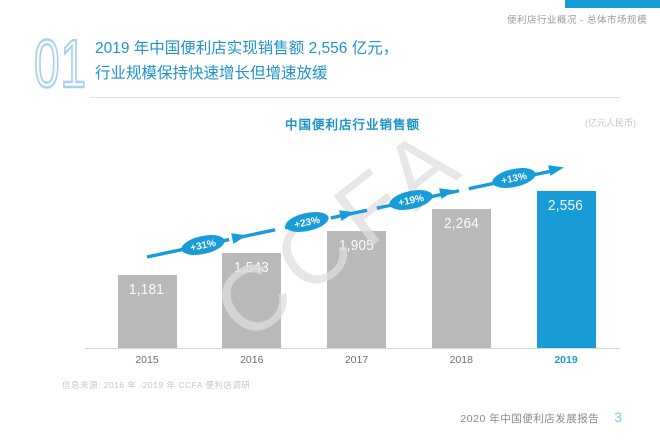 The height and width of the screenshot is (441, 660). I want to click on growth-badge-label: +13%, so click(514, 179).